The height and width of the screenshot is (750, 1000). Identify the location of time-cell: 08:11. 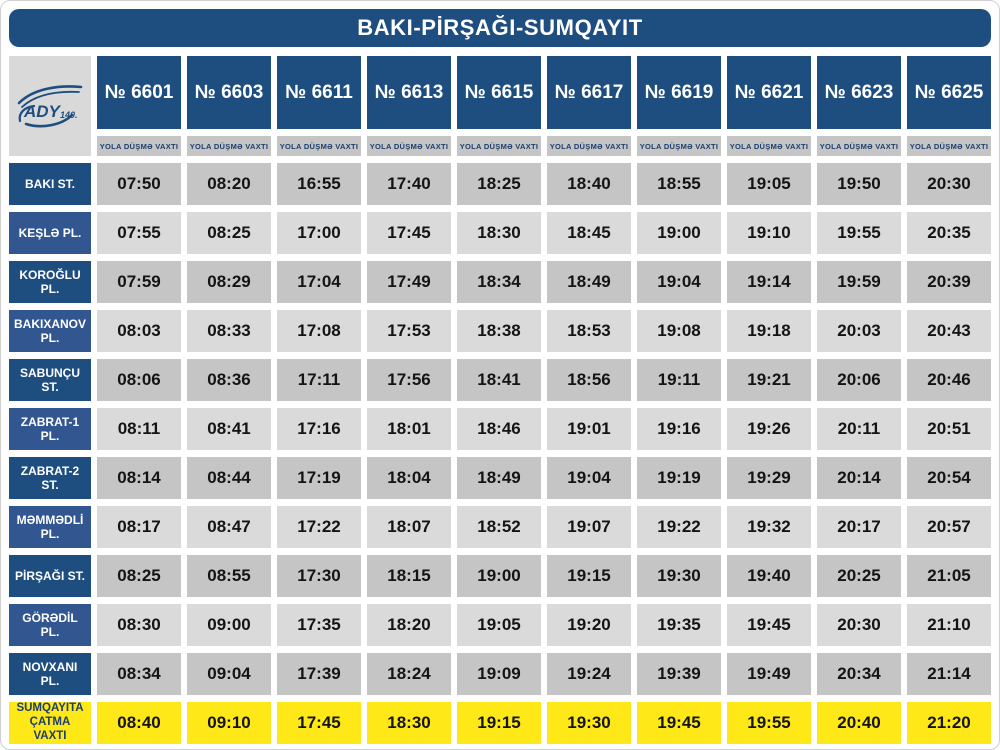
(139, 429).